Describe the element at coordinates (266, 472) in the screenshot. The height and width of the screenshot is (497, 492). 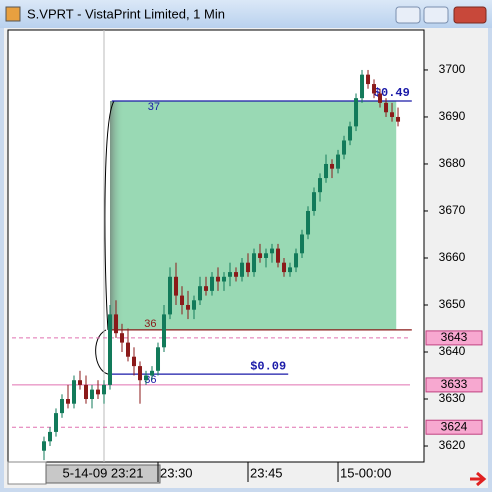
I see `x-tick-label: 23:45` at that location.